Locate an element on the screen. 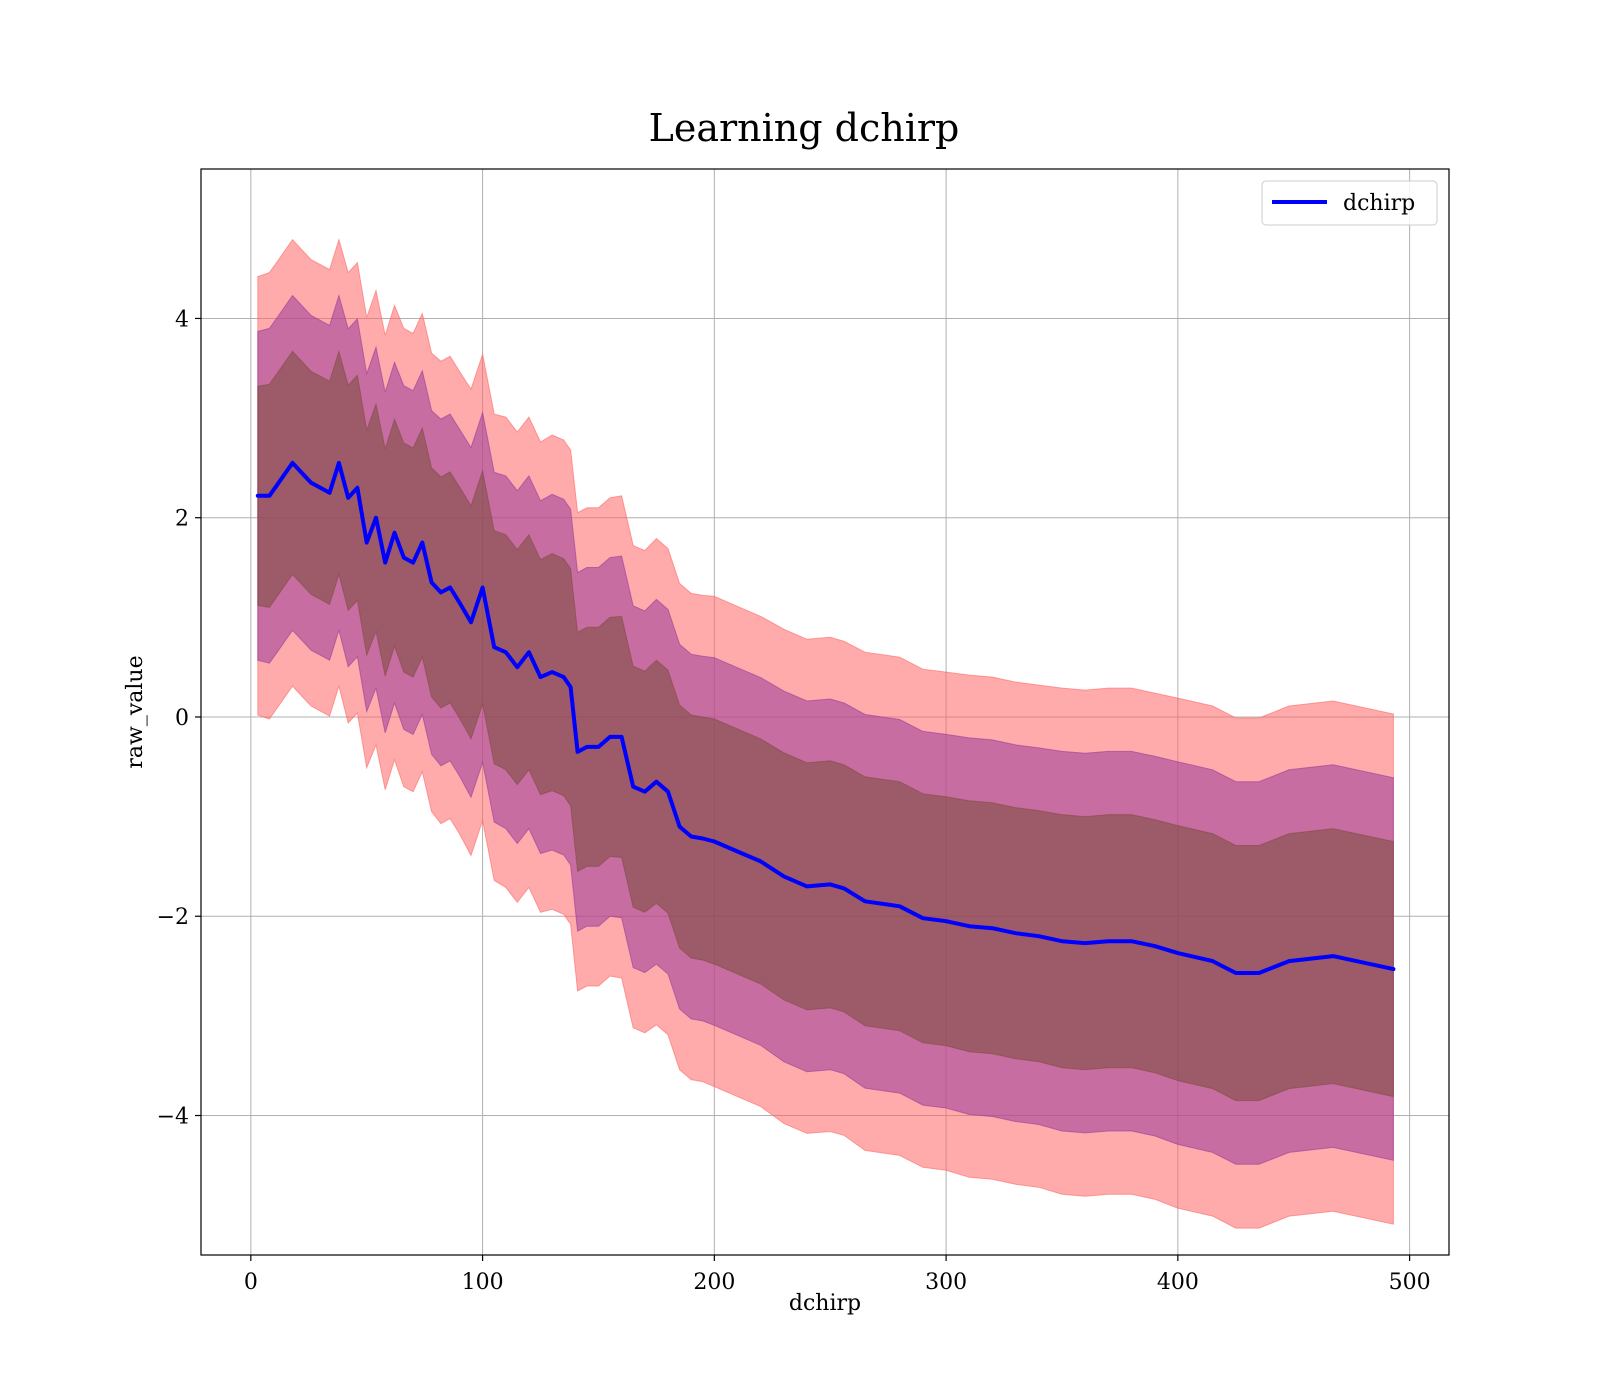  legend-frame is located at coordinates (1349, 203).